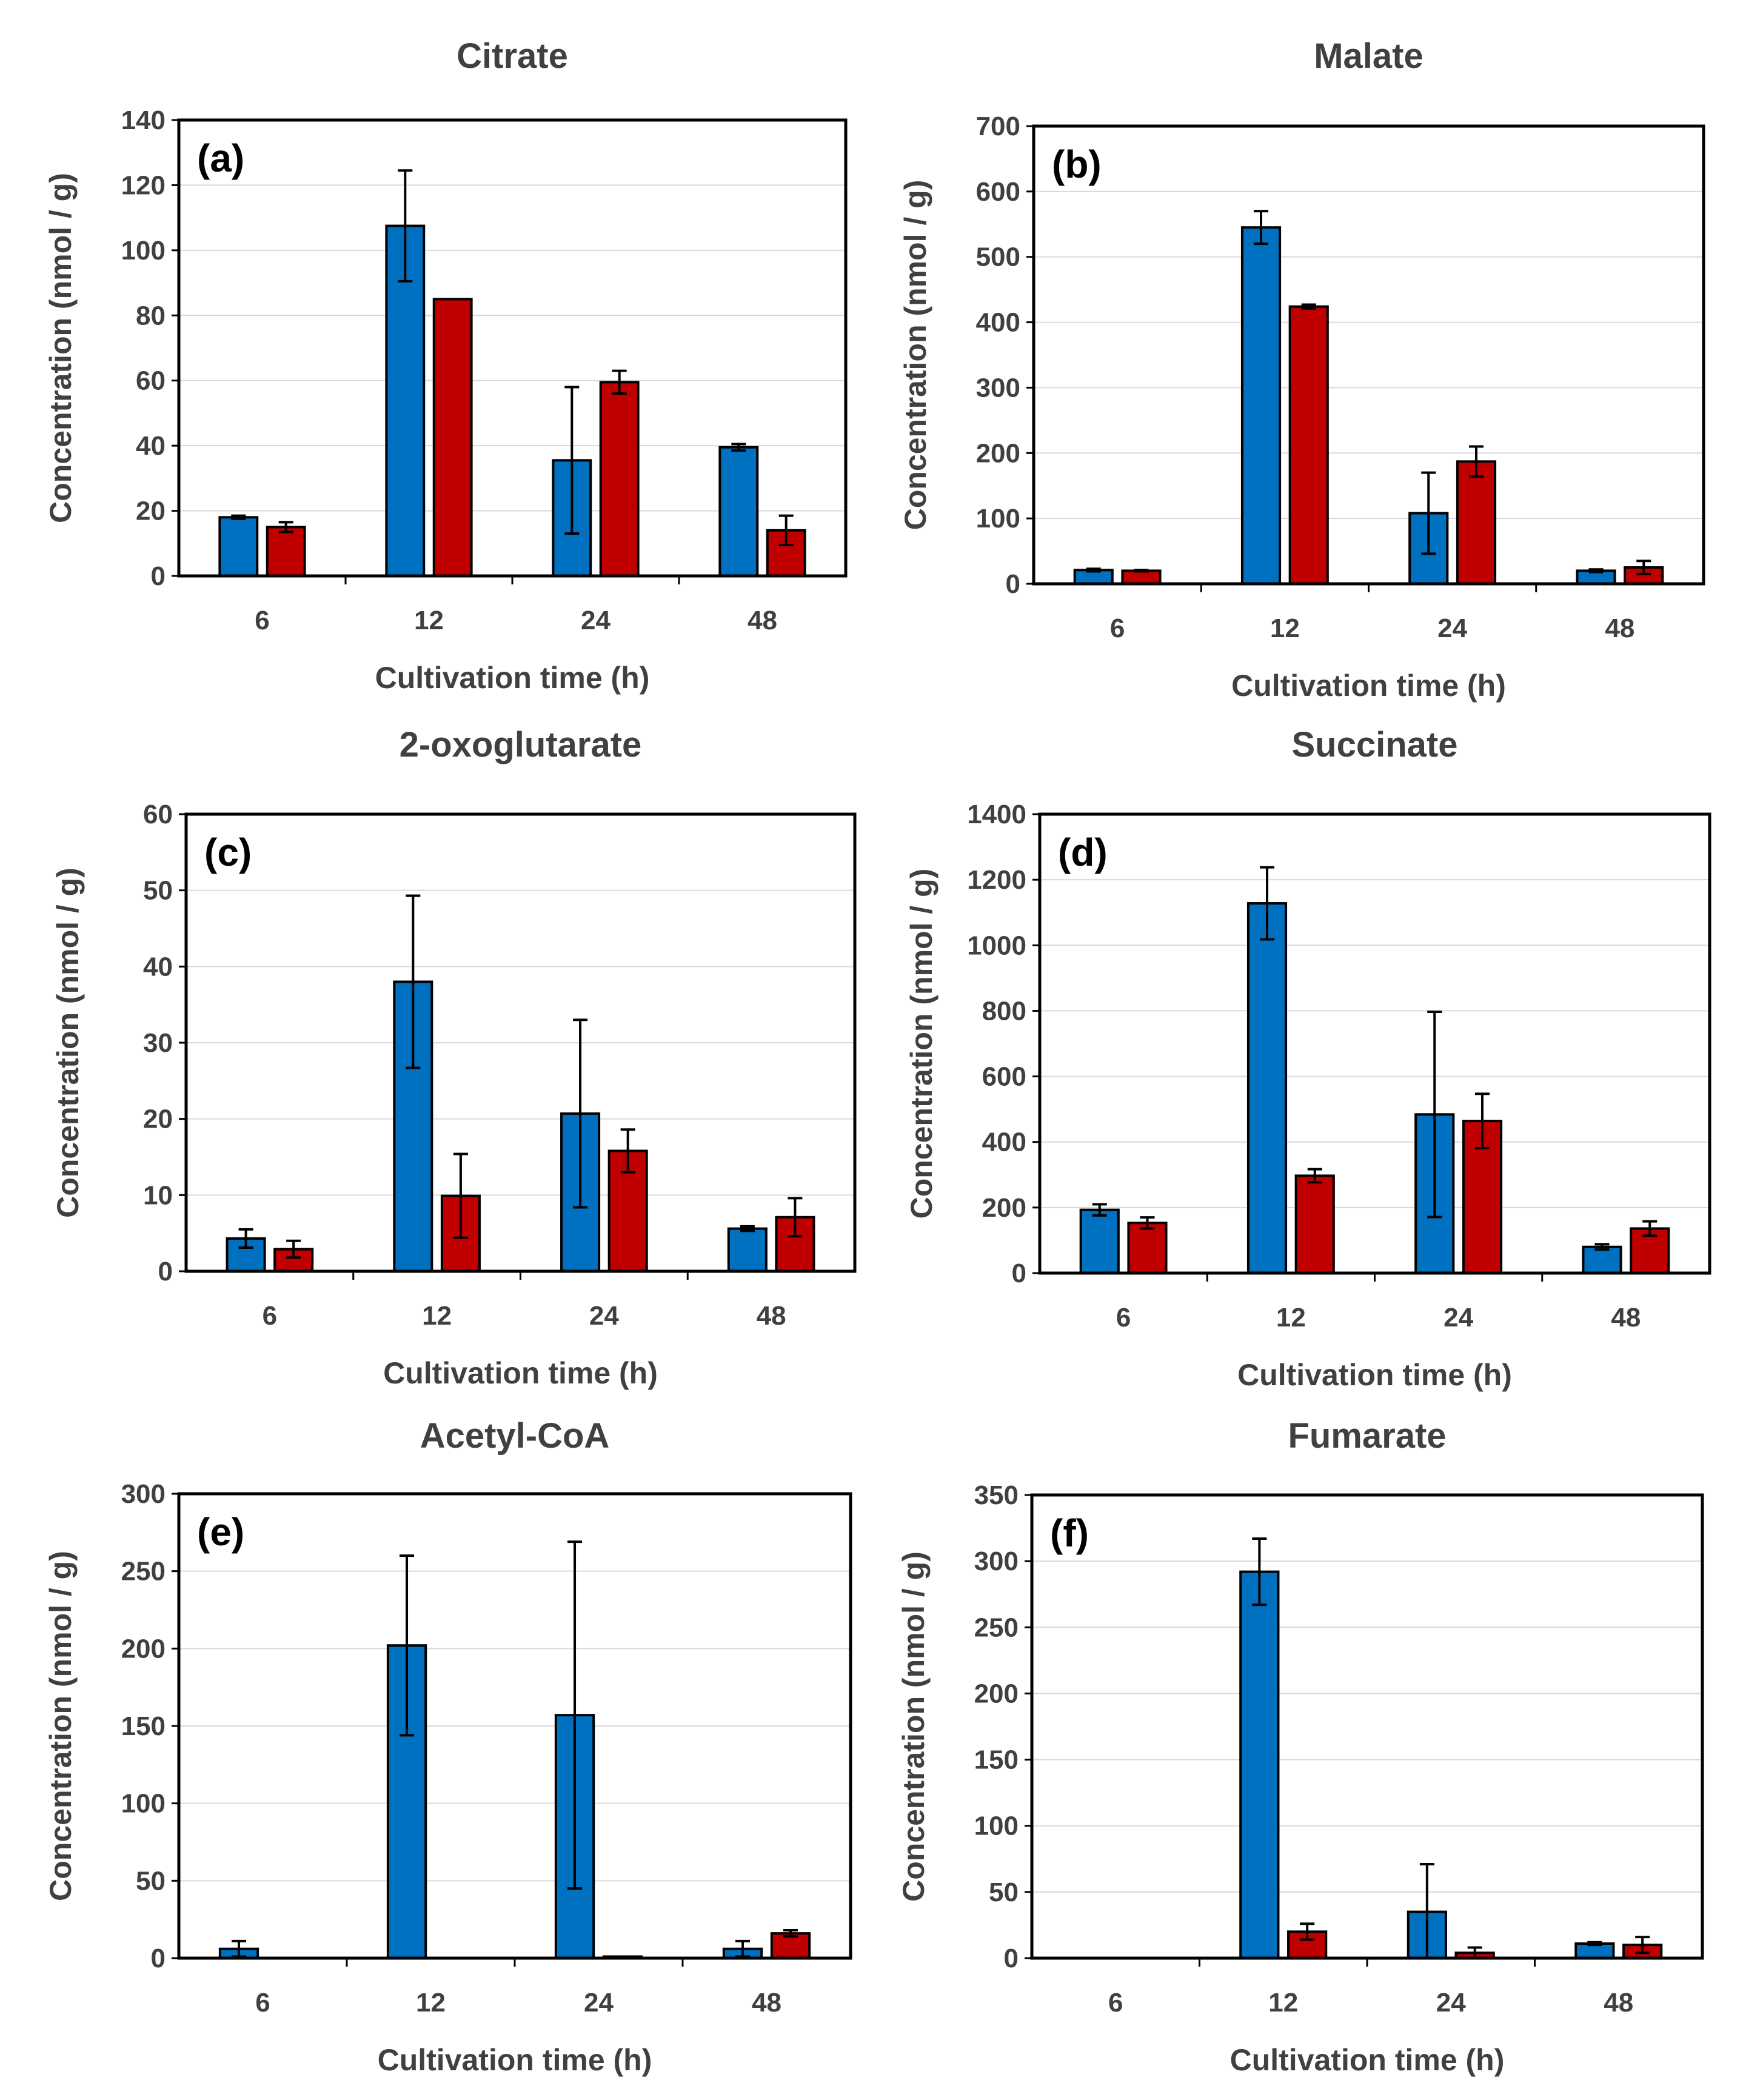 The image size is (1743, 2100). I want to click on y-tick-label: 250, so click(143, 1572).